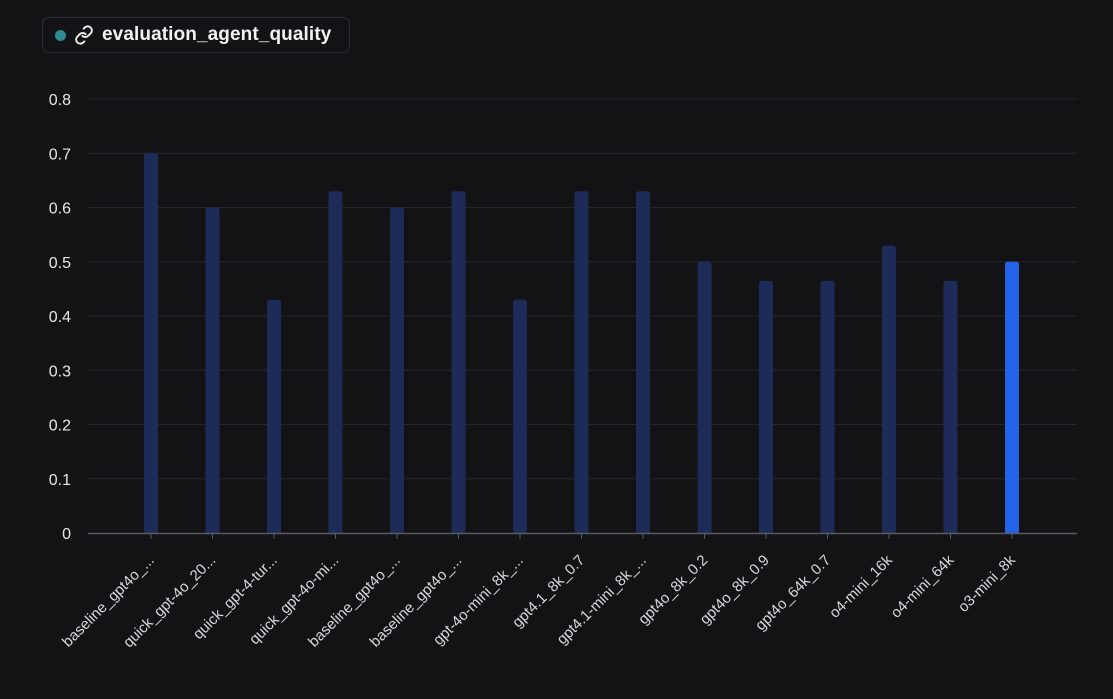 The height and width of the screenshot is (699, 1113). I want to click on y-tick-label: 0.4, so click(60, 317).